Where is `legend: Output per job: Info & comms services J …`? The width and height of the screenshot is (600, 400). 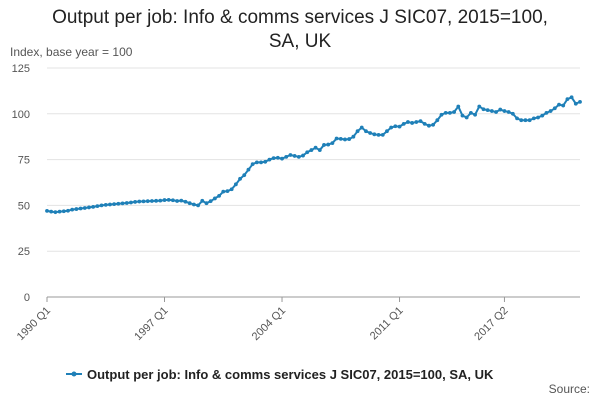
legend: Output per job: Info & comms services J … is located at coordinates (280, 374).